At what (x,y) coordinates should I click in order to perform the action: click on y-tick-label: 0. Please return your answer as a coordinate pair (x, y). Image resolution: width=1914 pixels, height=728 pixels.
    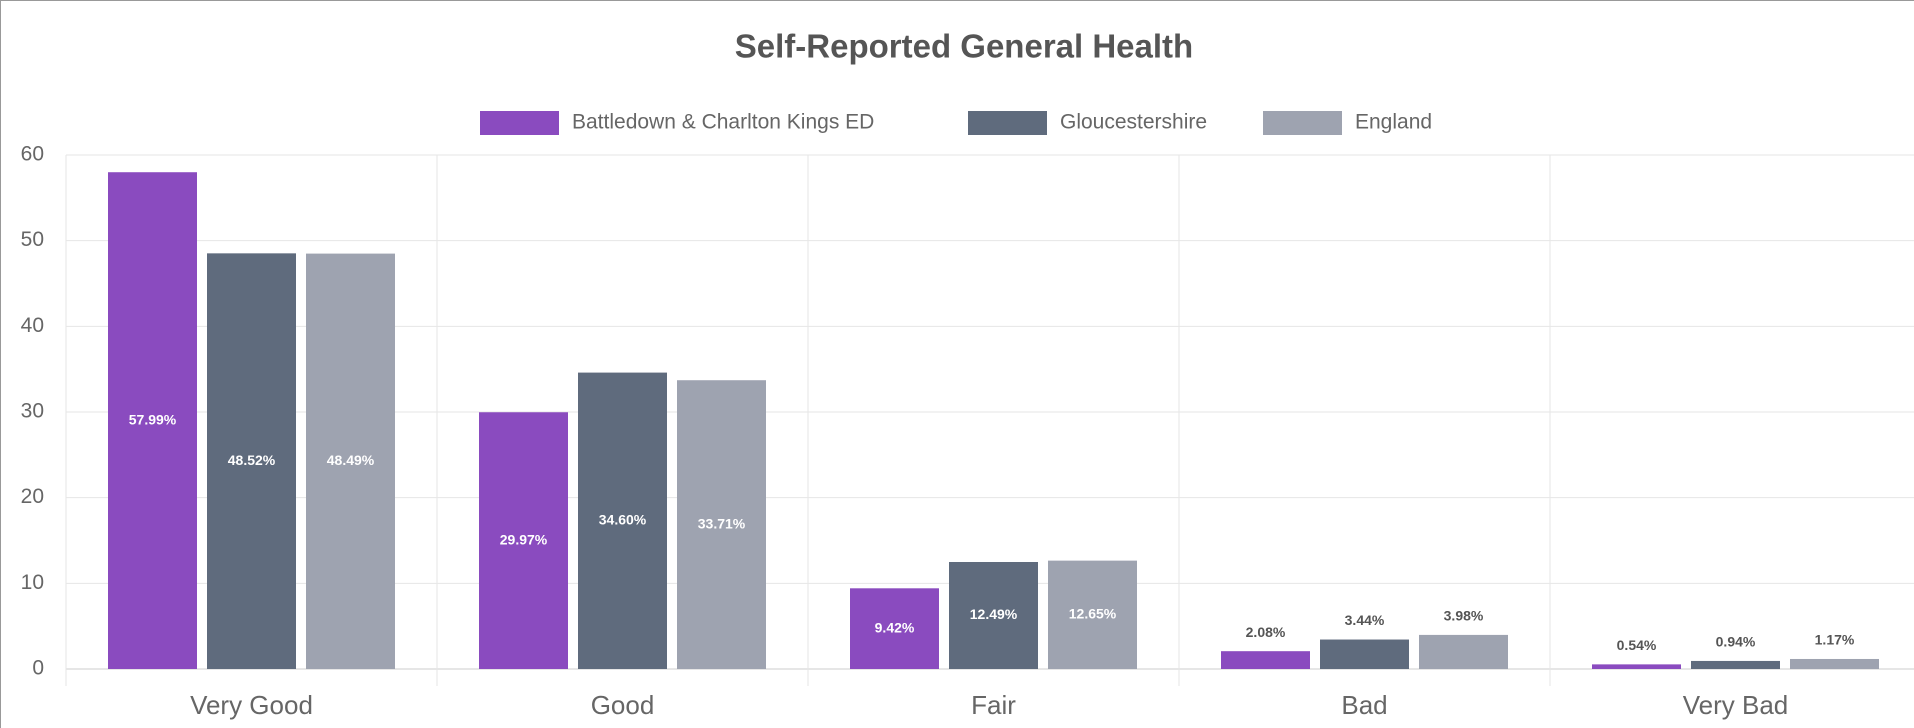
    Looking at the image, I should click on (38, 668).